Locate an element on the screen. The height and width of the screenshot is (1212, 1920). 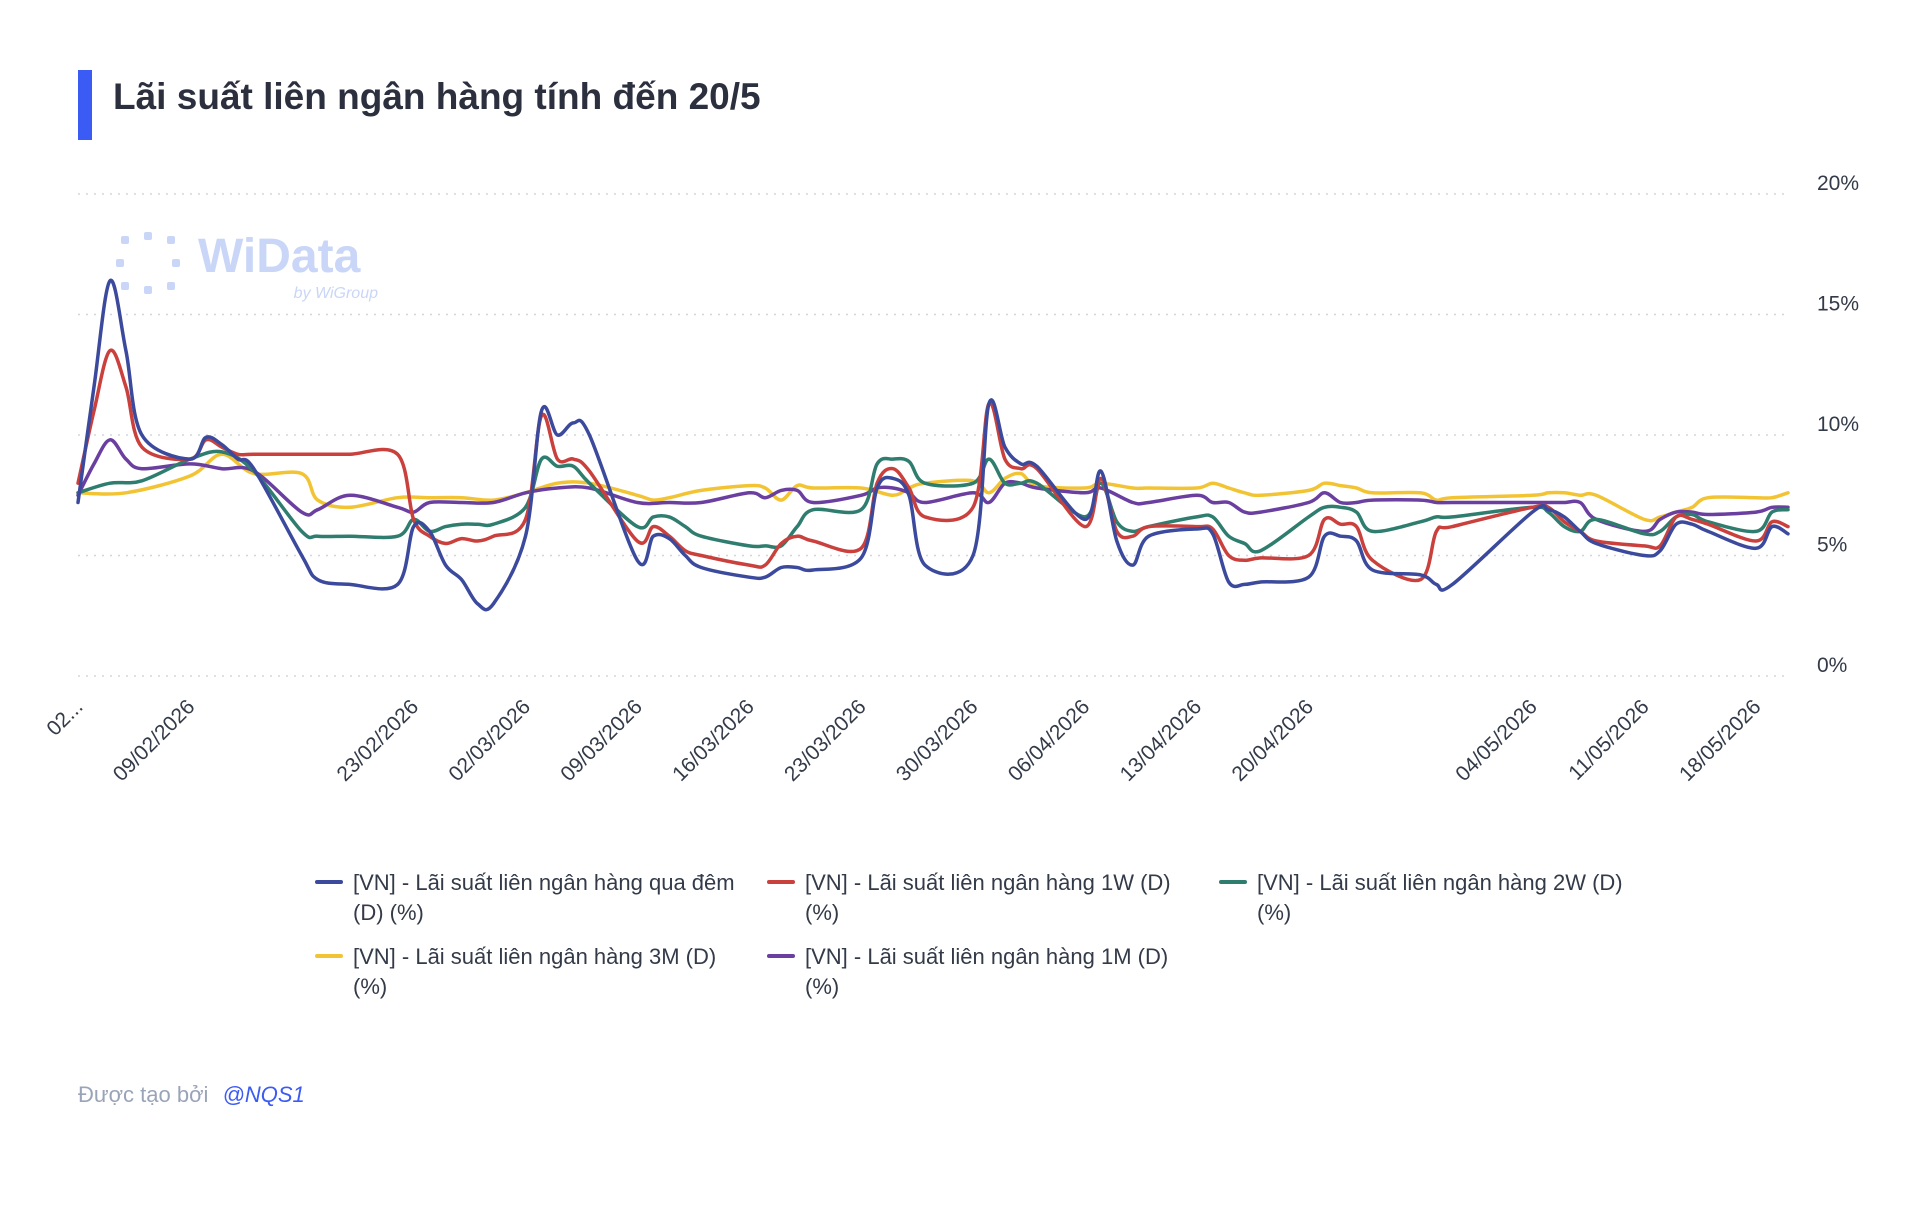
y-tick-label: 10% is located at coordinates (1838, 424).